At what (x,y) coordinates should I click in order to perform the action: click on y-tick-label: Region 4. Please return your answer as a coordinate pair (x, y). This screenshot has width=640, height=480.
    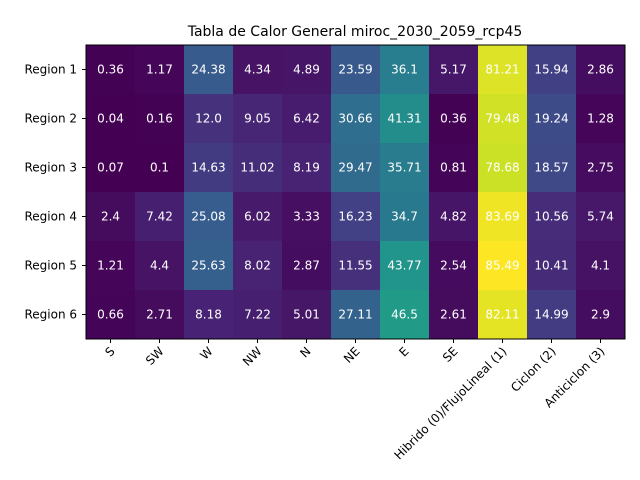
    Looking at the image, I should click on (50, 217).